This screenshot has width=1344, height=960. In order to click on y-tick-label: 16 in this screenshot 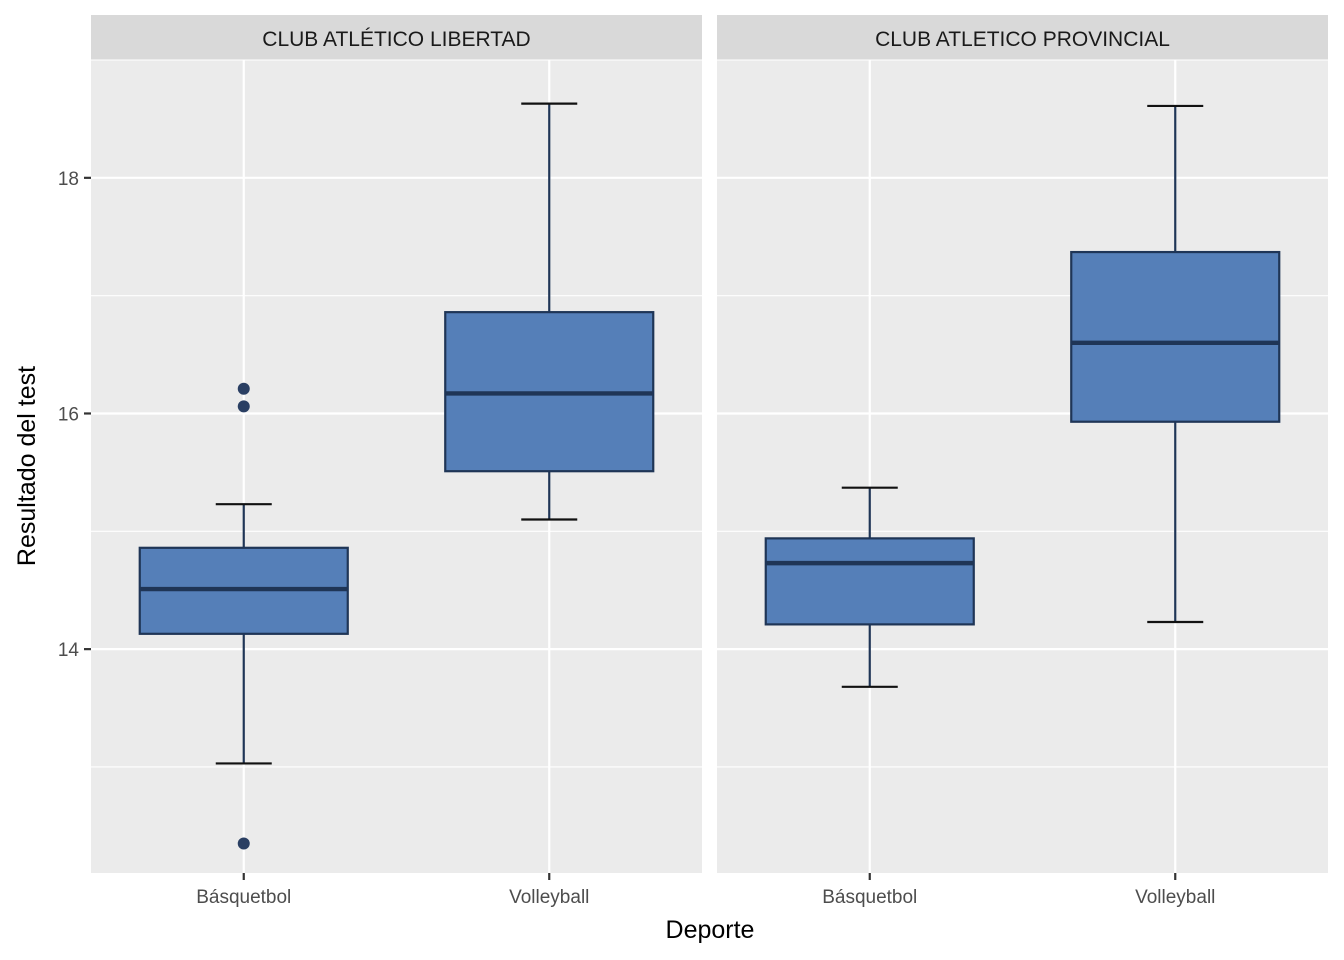, I will do `click(68, 414)`.